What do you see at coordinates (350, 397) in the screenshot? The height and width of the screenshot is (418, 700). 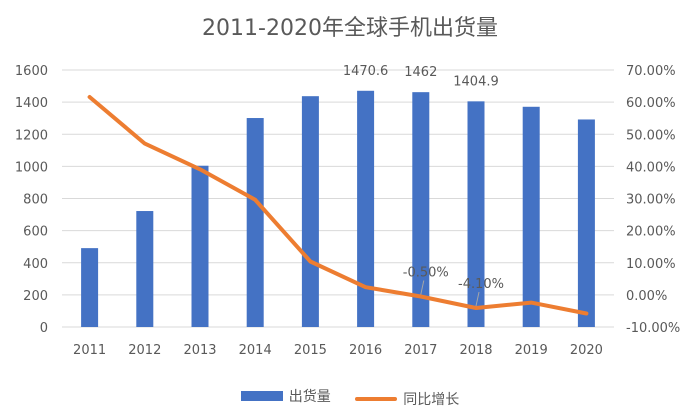 I see `legend: 出货量 同比增长` at bounding box center [350, 397].